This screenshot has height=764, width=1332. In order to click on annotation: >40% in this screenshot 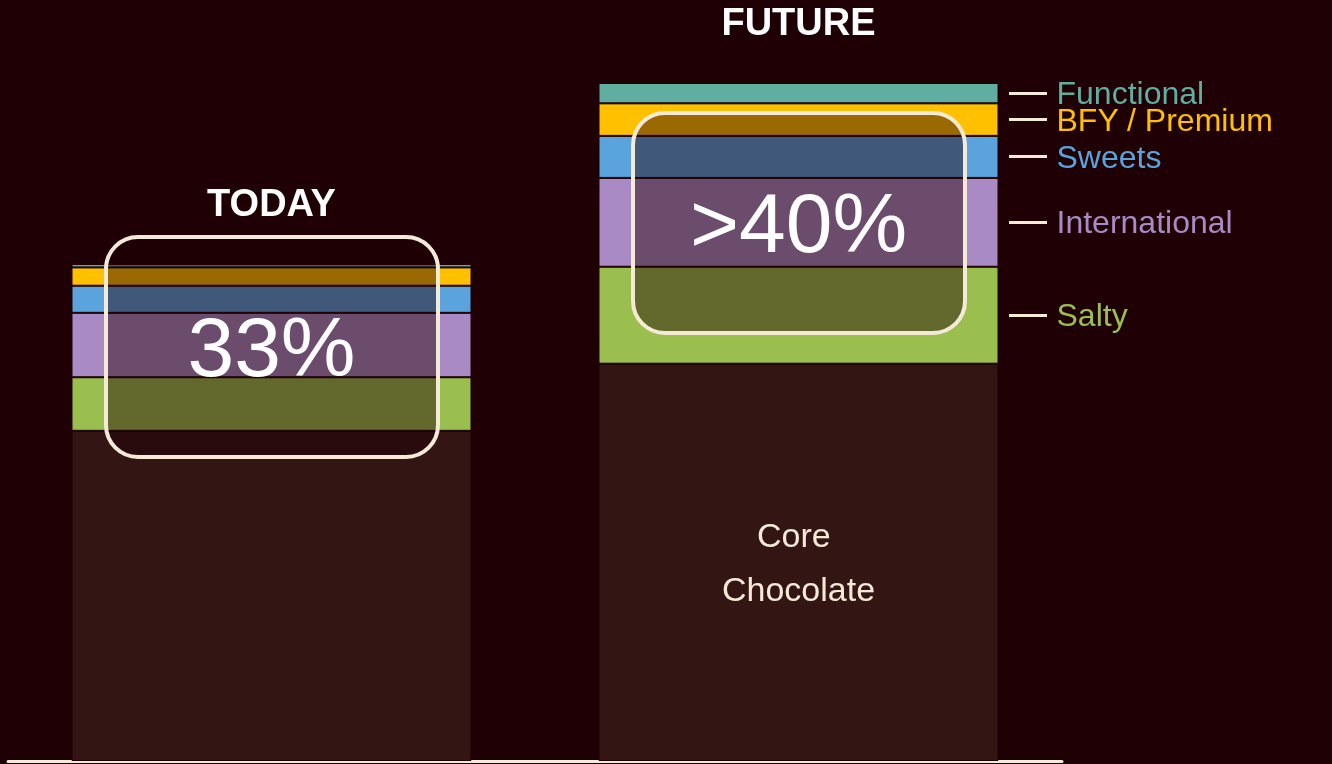, I will do `click(798, 224)`.